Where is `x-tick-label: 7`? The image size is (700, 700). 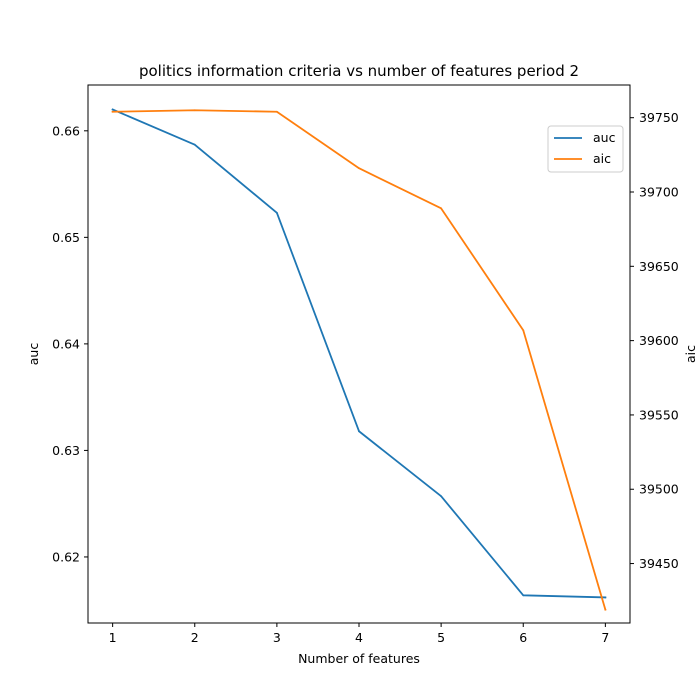
x-tick-label: 7 is located at coordinates (605, 637).